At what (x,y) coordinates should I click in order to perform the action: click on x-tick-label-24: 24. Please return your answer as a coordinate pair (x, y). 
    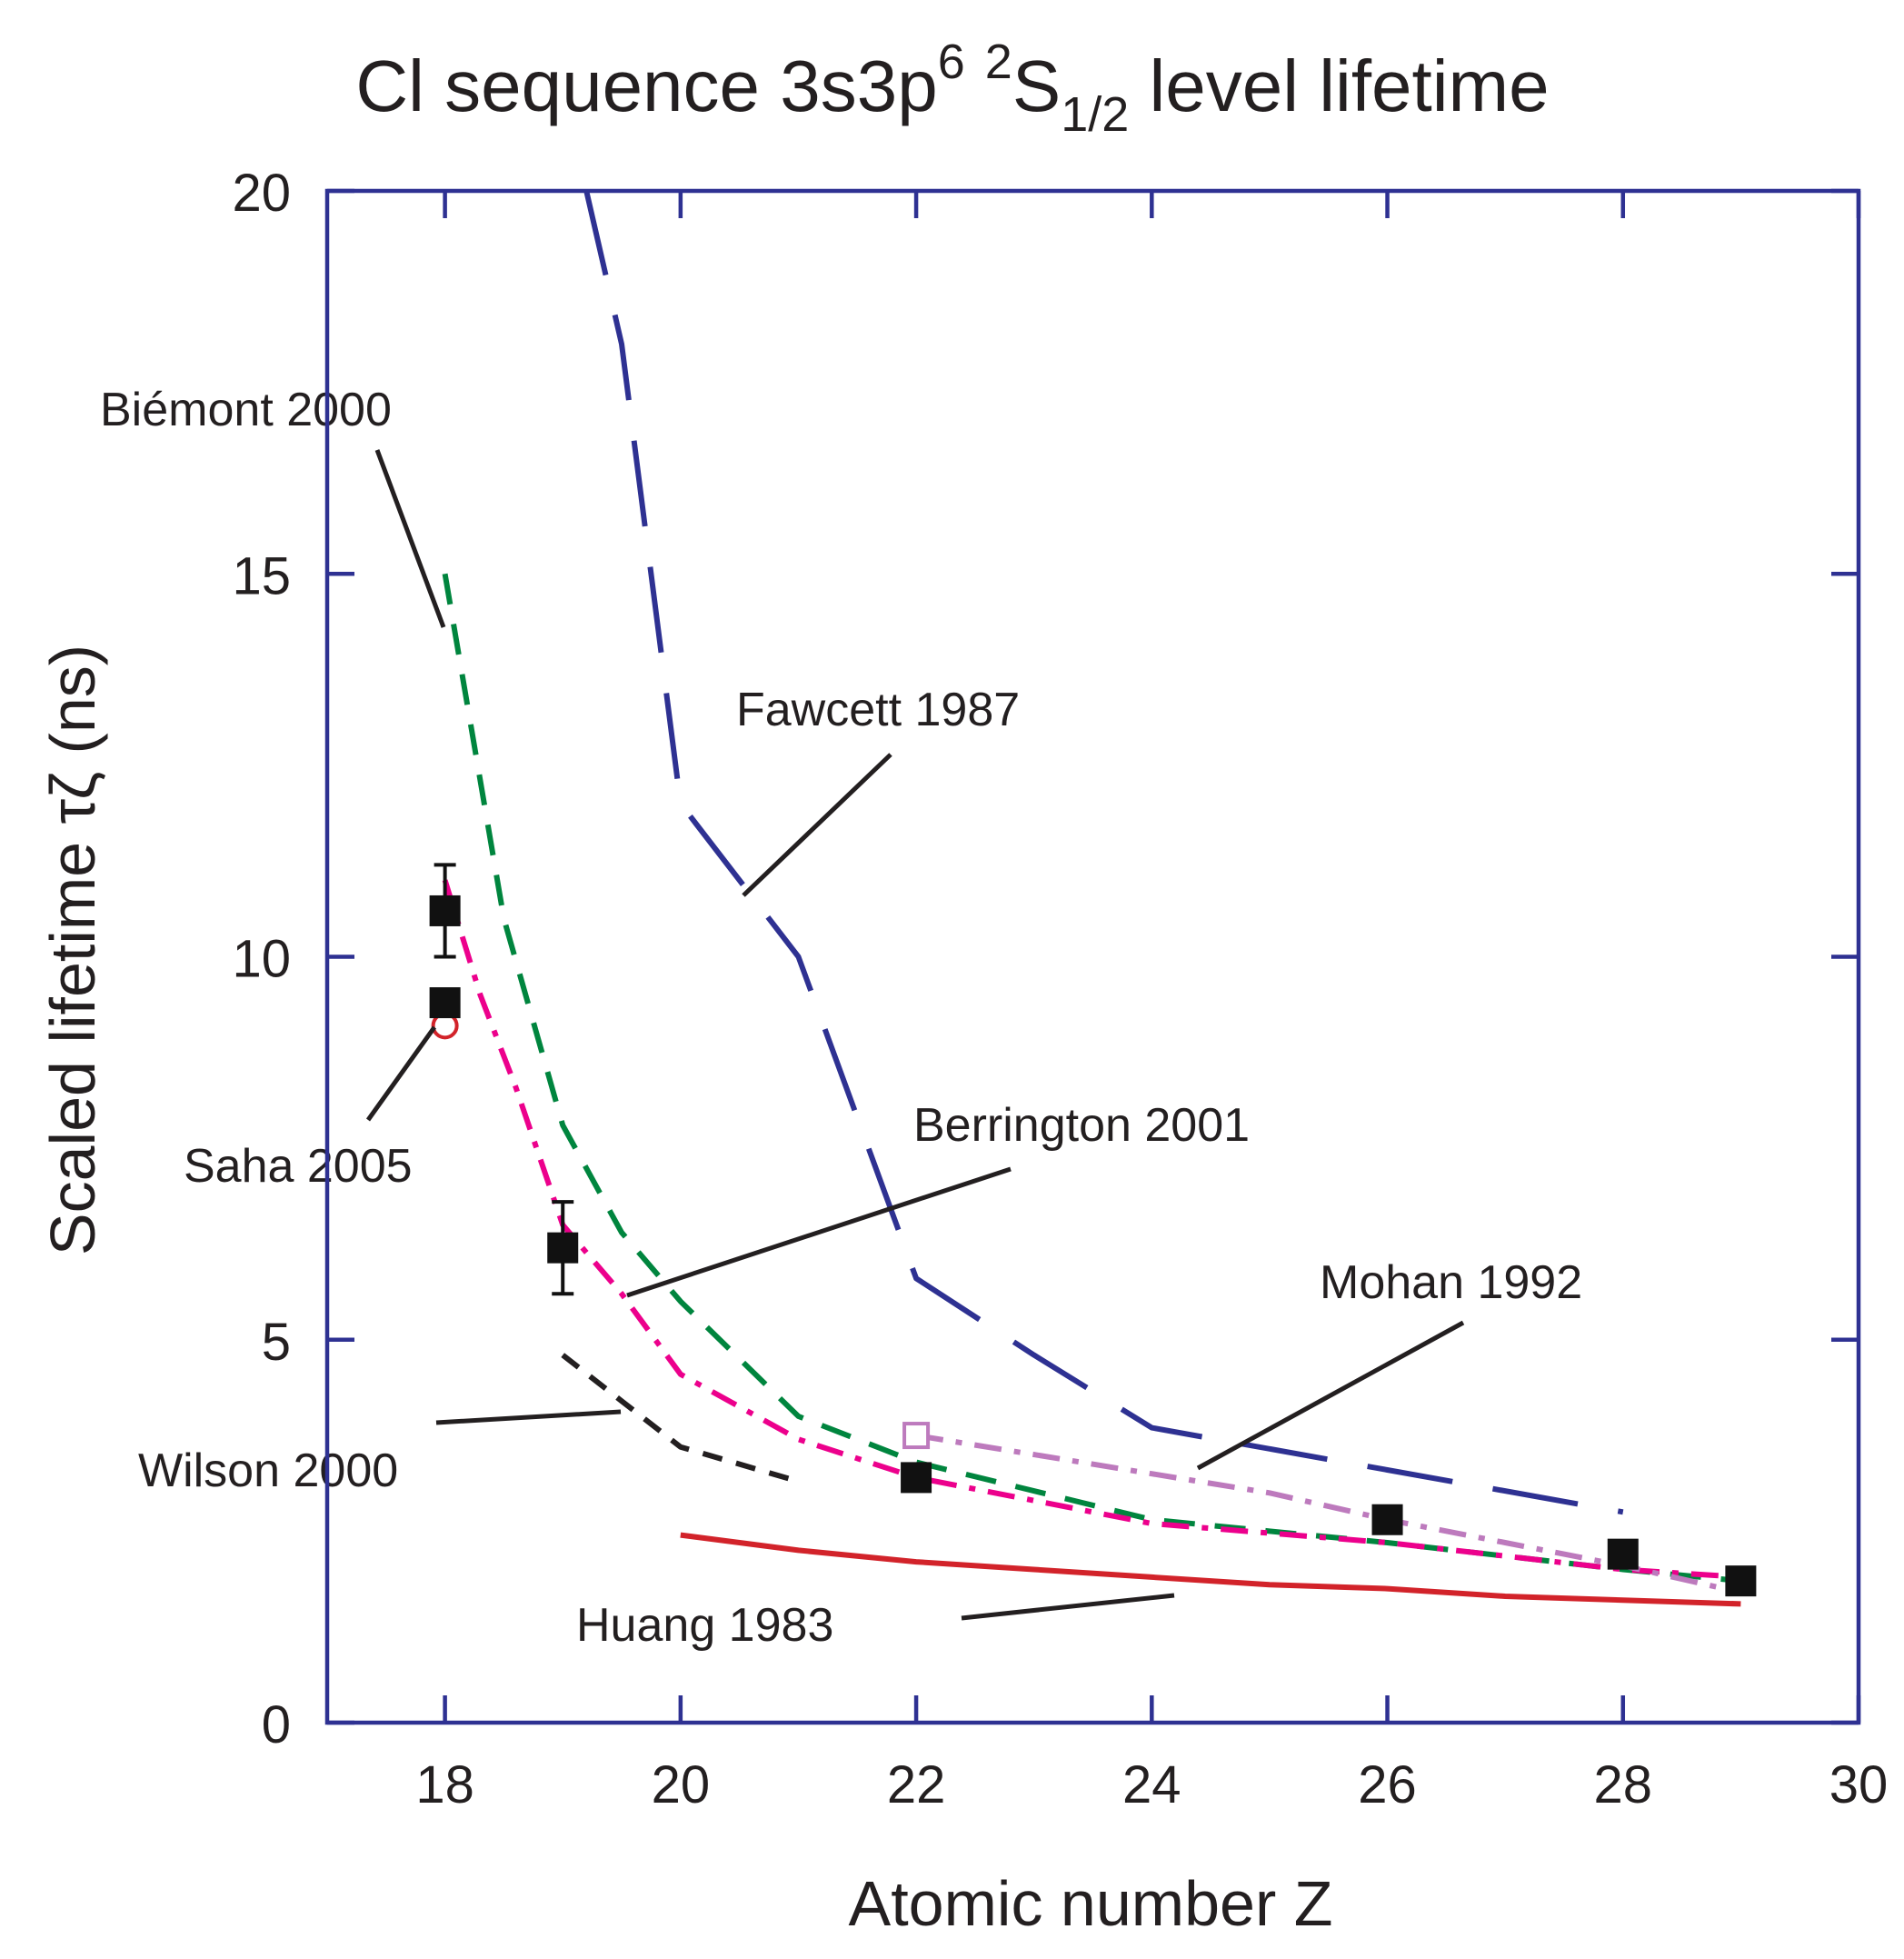
    Looking at the image, I should click on (1152, 1784).